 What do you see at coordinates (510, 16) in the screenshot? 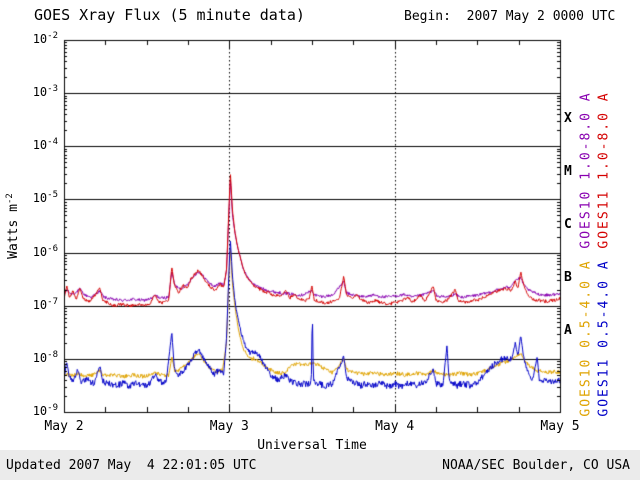
I see `begin-time-label: Begin: 2007 May 2 0000 UTC` at bounding box center [510, 16].